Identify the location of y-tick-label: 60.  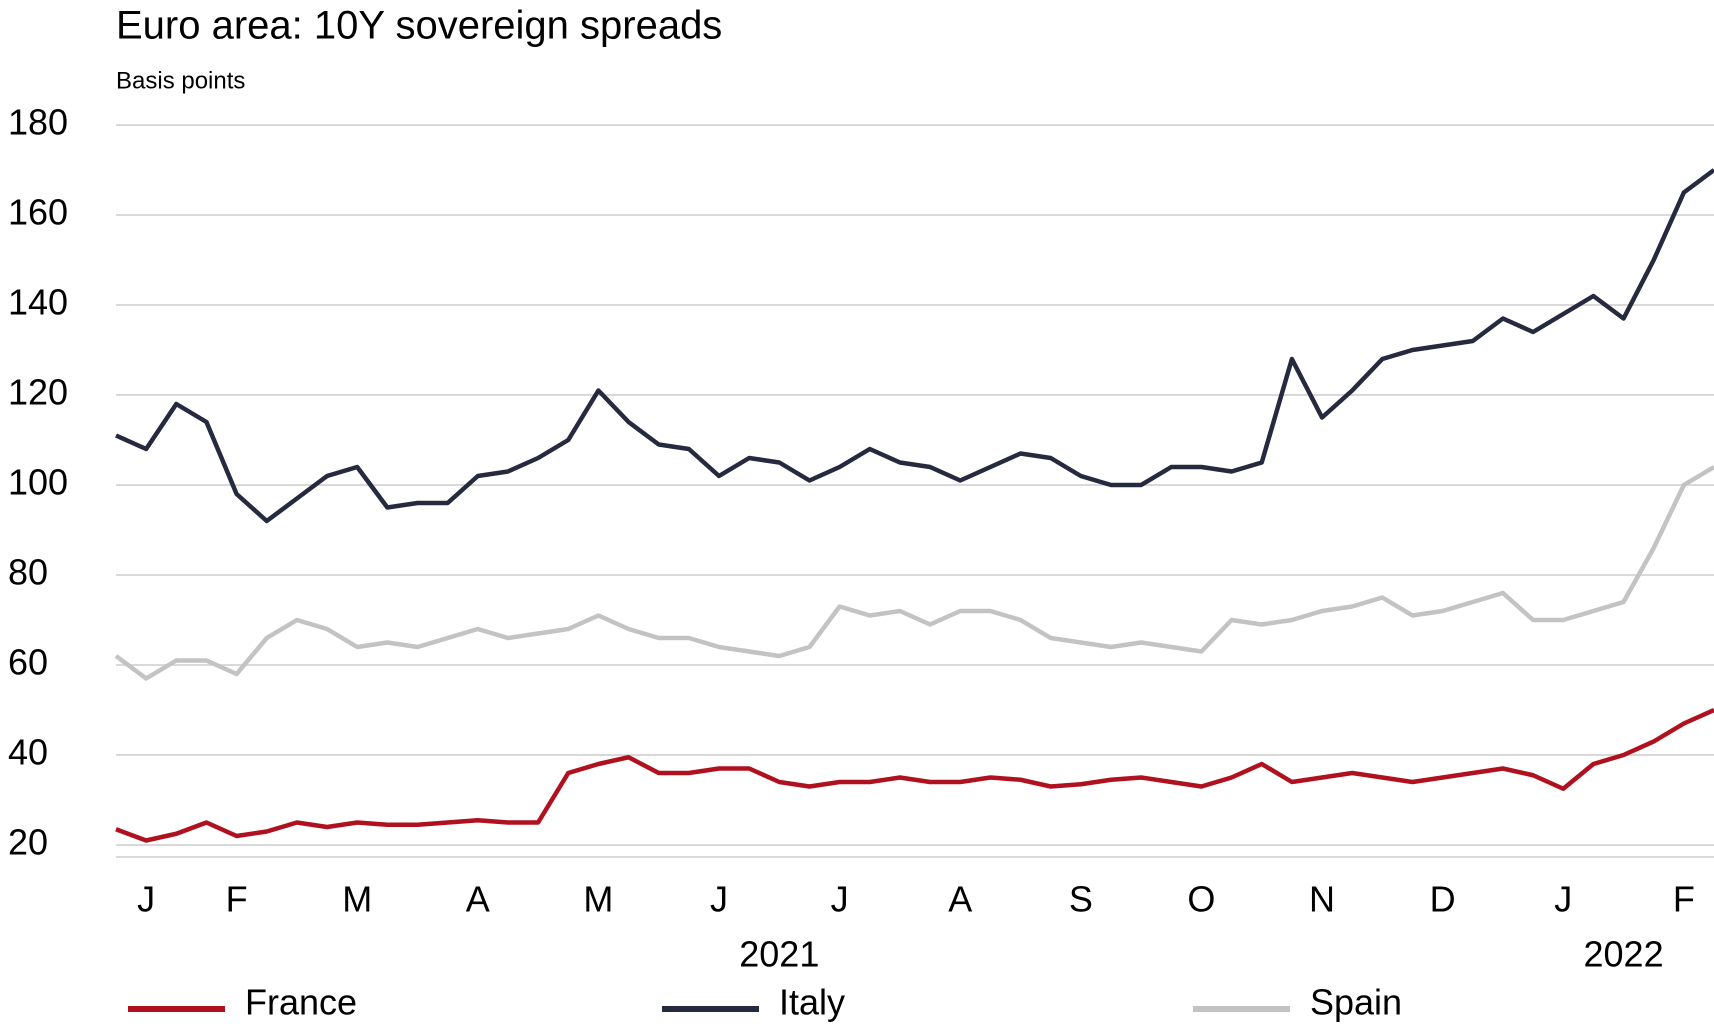
(28, 662).